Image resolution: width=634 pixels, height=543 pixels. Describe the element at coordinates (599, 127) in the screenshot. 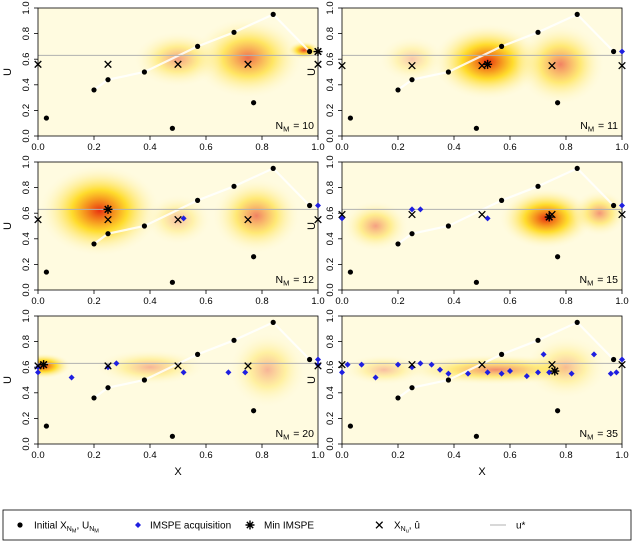

I see `panel-nm-label: NM = 11` at that location.